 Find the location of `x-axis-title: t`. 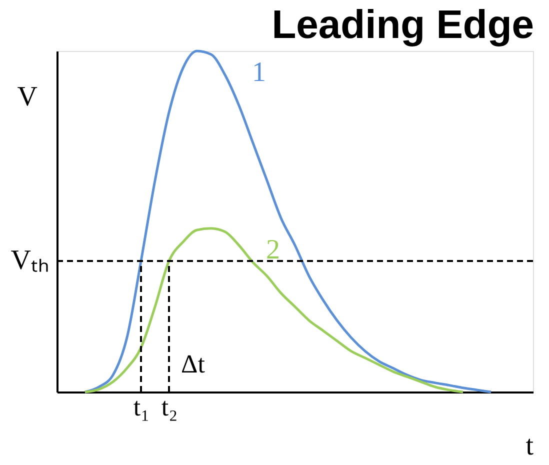

x-axis-title: t is located at coordinates (530, 446).